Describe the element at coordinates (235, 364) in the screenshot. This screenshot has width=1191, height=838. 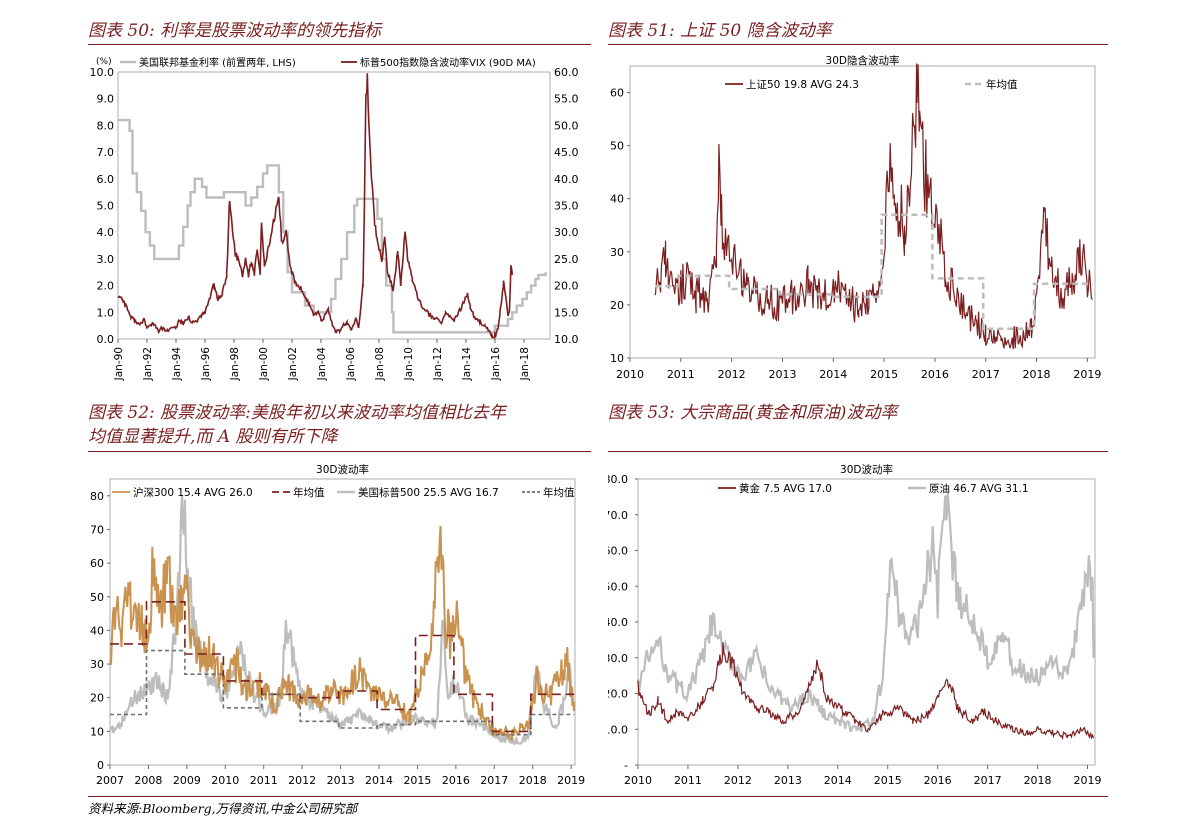
I see `x-tick-label: Jan-98` at that location.